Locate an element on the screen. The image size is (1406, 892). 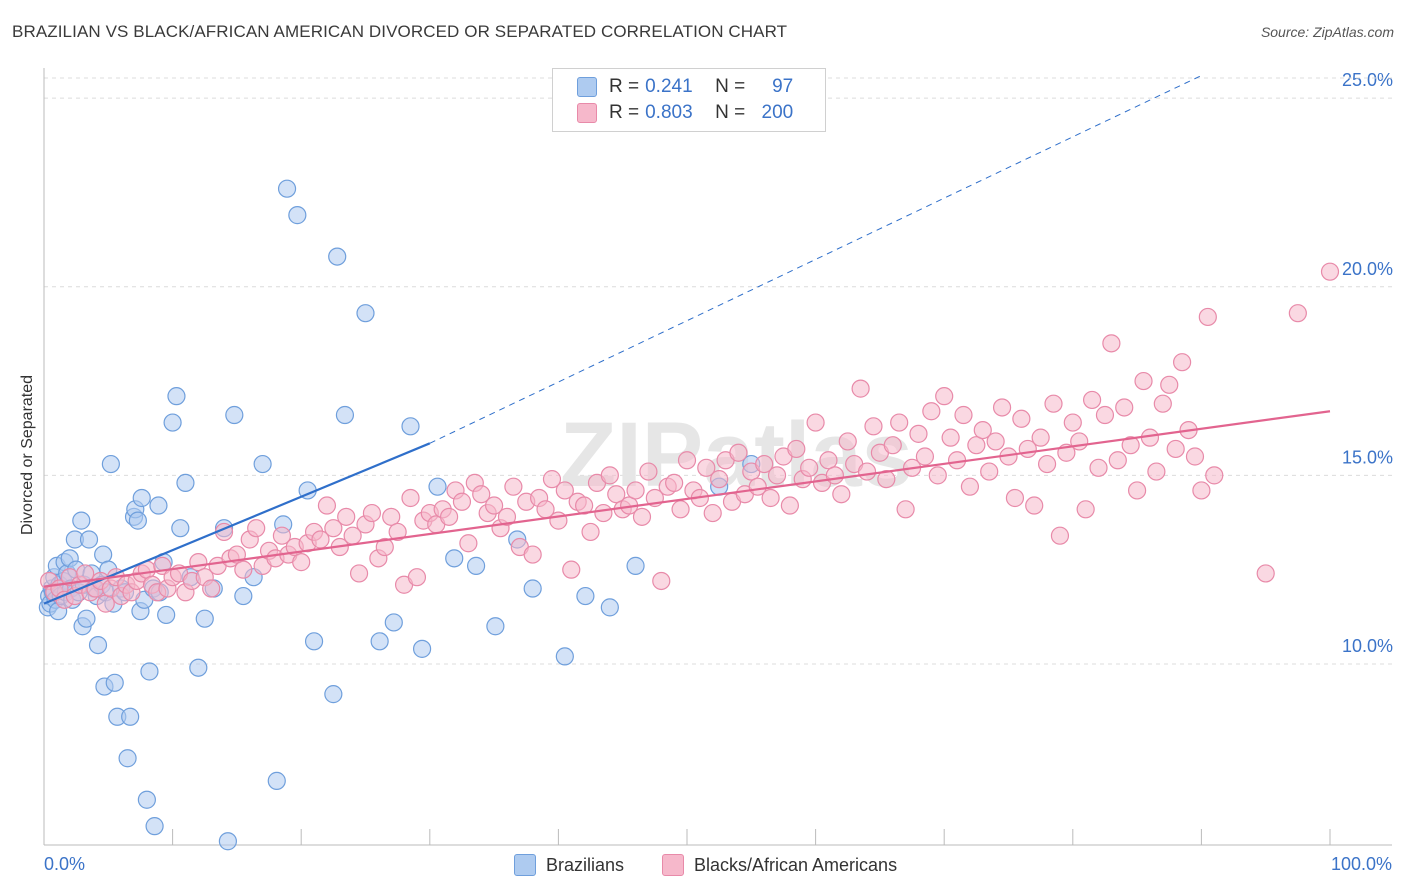
stats-legend: R = 0.241 N = 97 R = 0.803 N = 200 is located at coordinates (689, 100).